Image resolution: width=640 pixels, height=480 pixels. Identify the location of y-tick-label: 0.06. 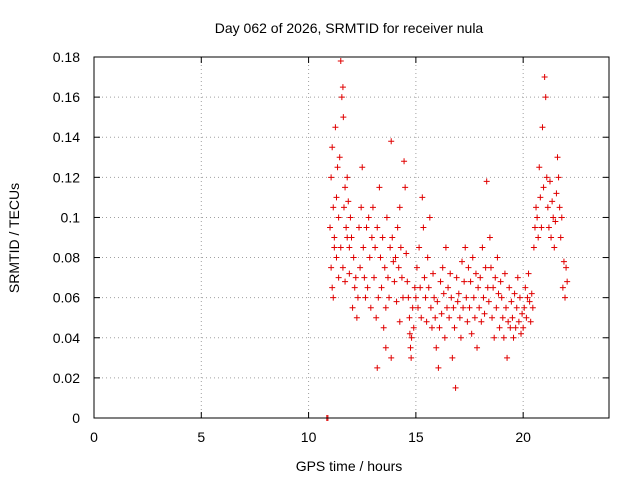
(66, 298).